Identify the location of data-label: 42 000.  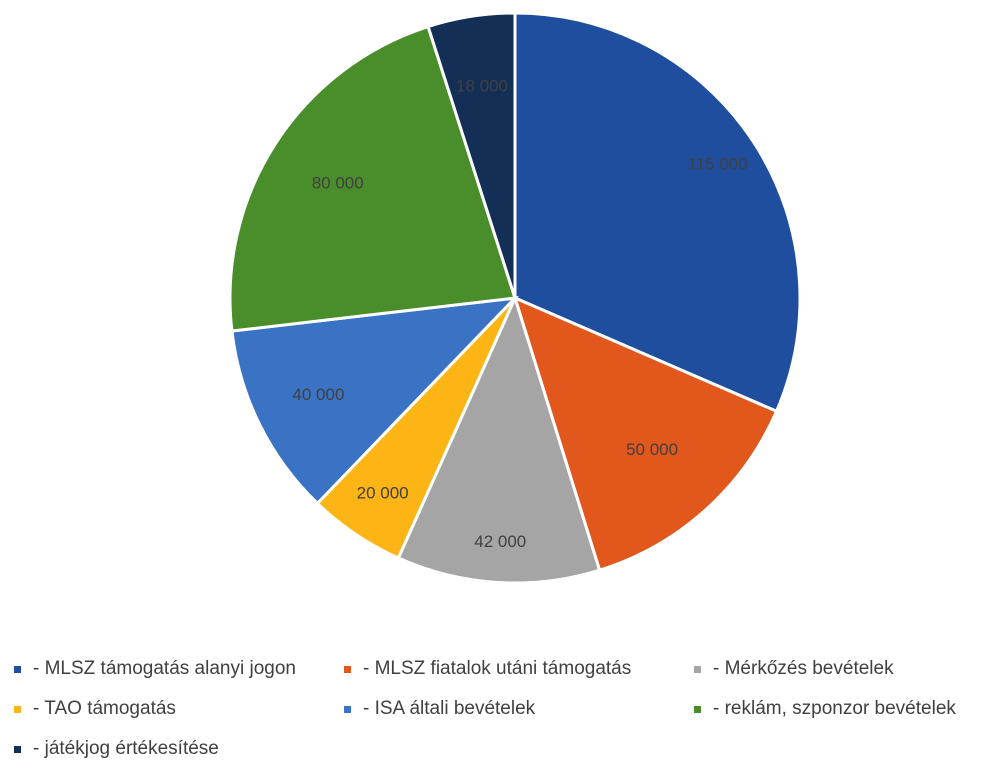
(500, 541).